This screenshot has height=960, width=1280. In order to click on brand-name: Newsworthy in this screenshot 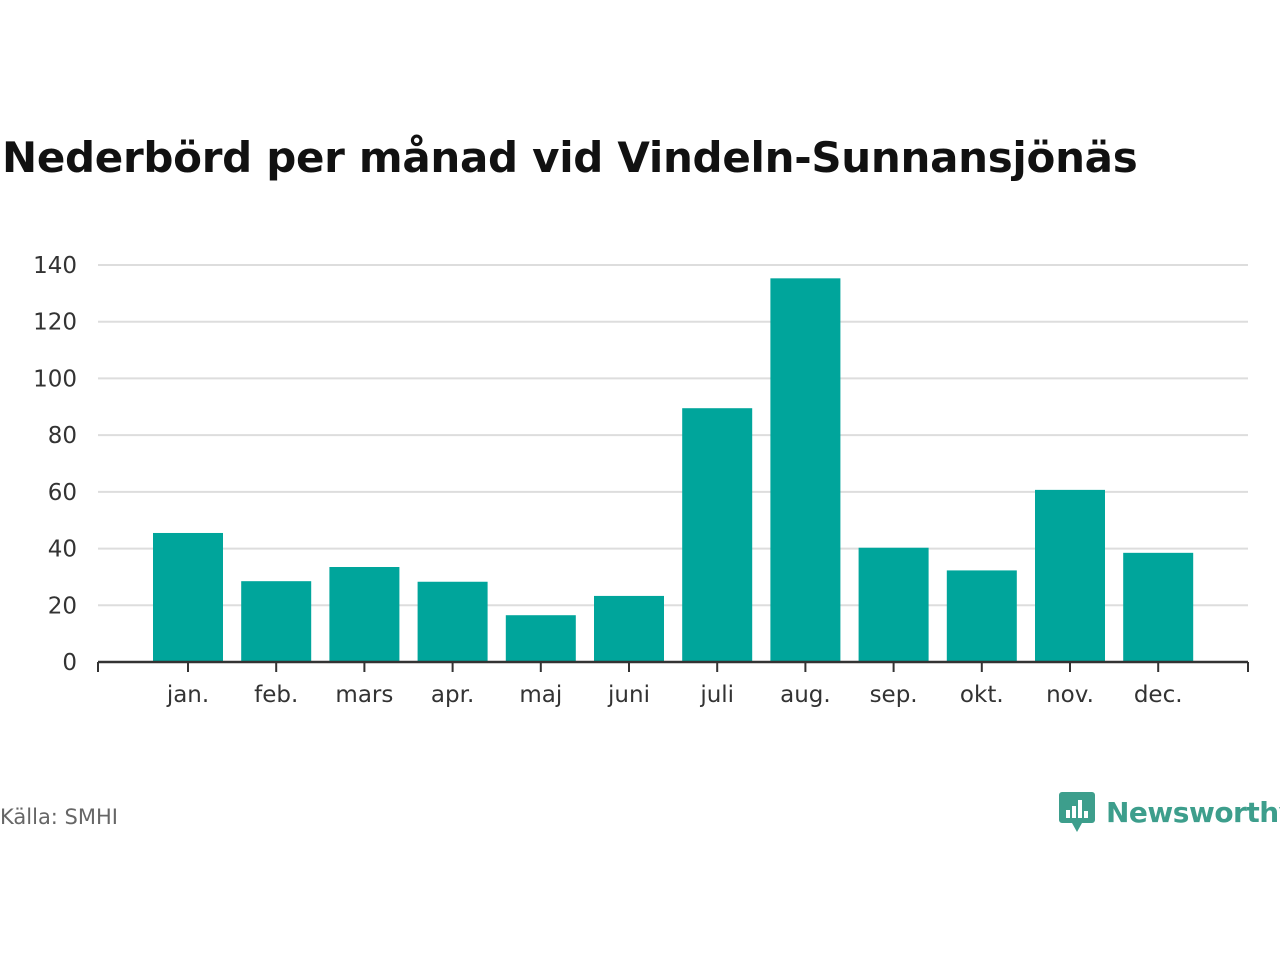, I will do `click(1193, 812)`.